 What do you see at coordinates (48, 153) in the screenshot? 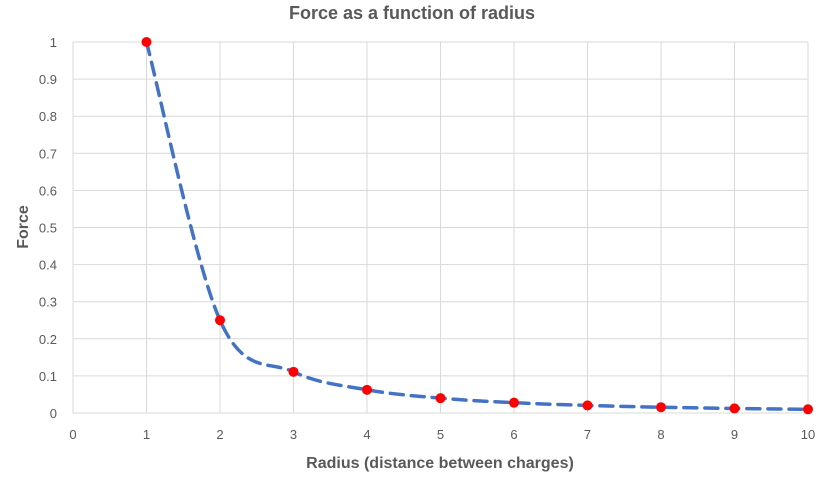
I see `y-tick-label: 0.7` at bounding box center [48, 153].